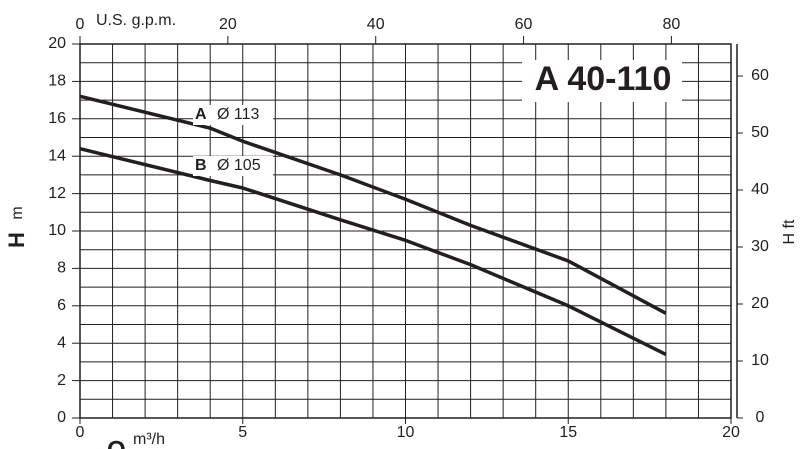 This screenshot has width=803, height=449. I want to click on x2-tick-label: 0, so click(80, 24).